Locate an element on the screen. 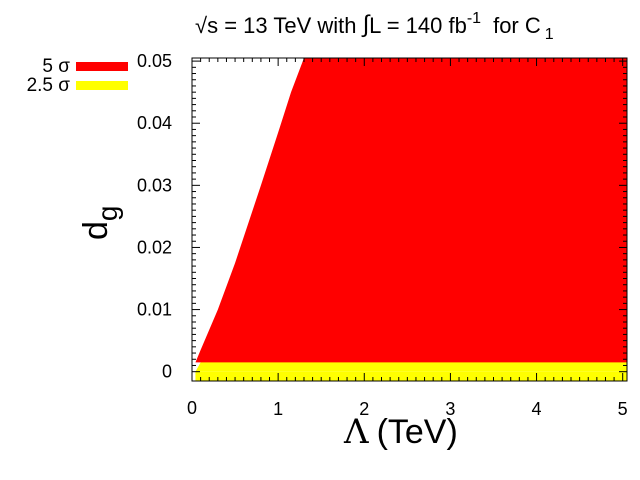 The width and height of the screenshot is (640, 480). region-2p5sigma-base is located at coordinates (411, 376).